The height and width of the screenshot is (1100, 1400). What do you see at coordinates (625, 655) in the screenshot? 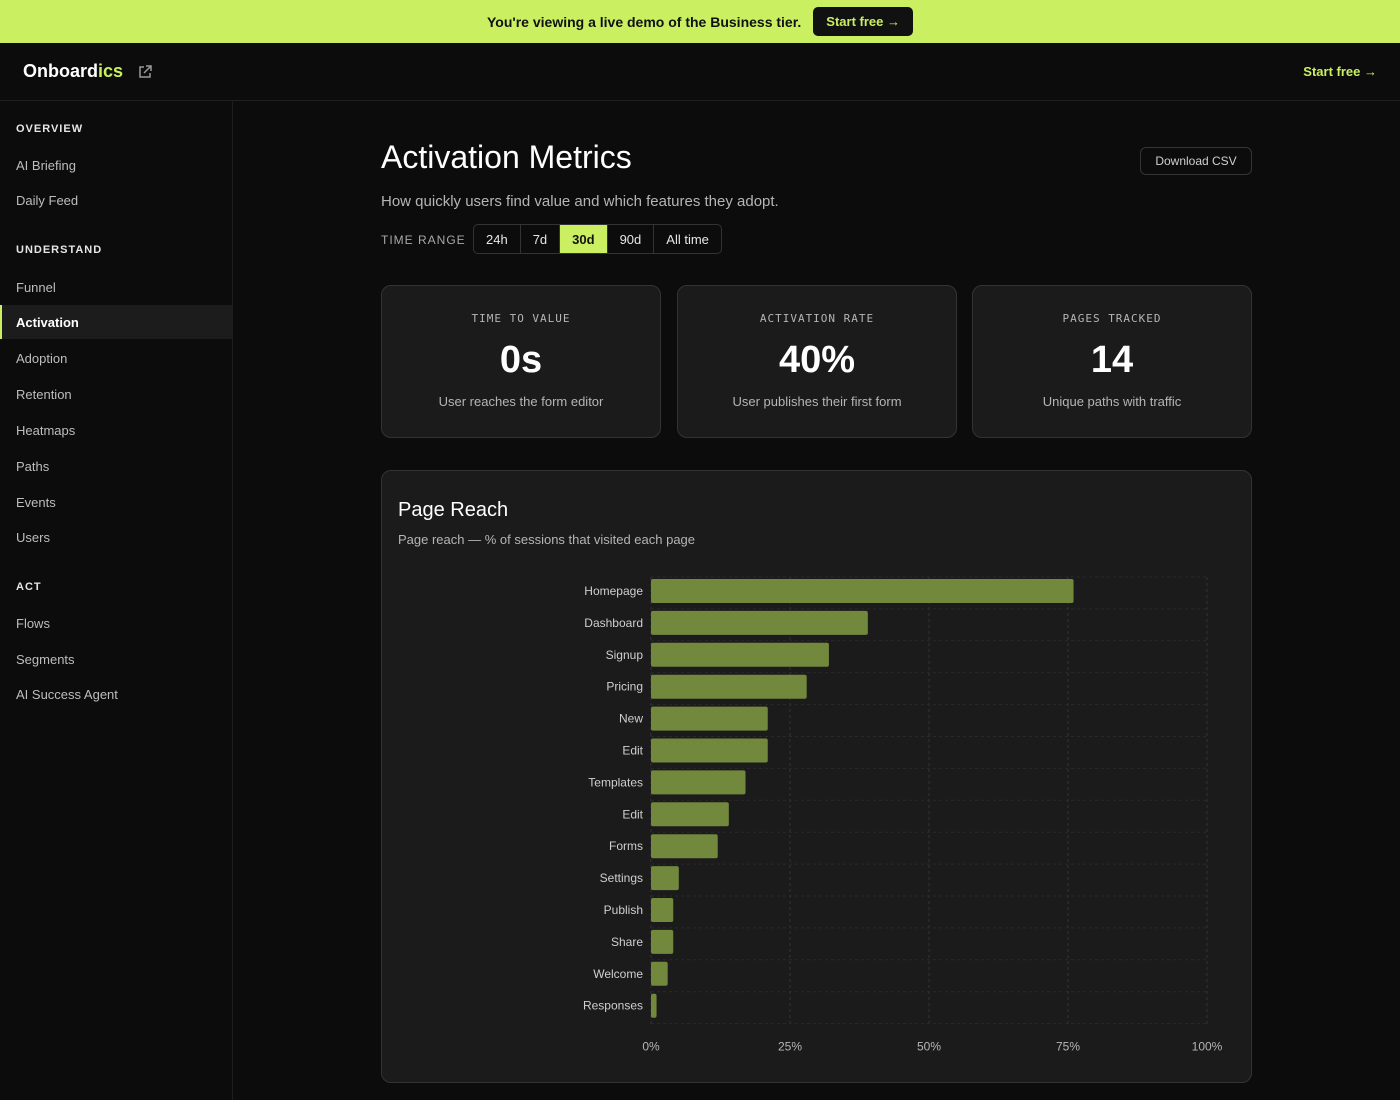
I see `y-category-label: Signup` at bounding box center [625, 655].